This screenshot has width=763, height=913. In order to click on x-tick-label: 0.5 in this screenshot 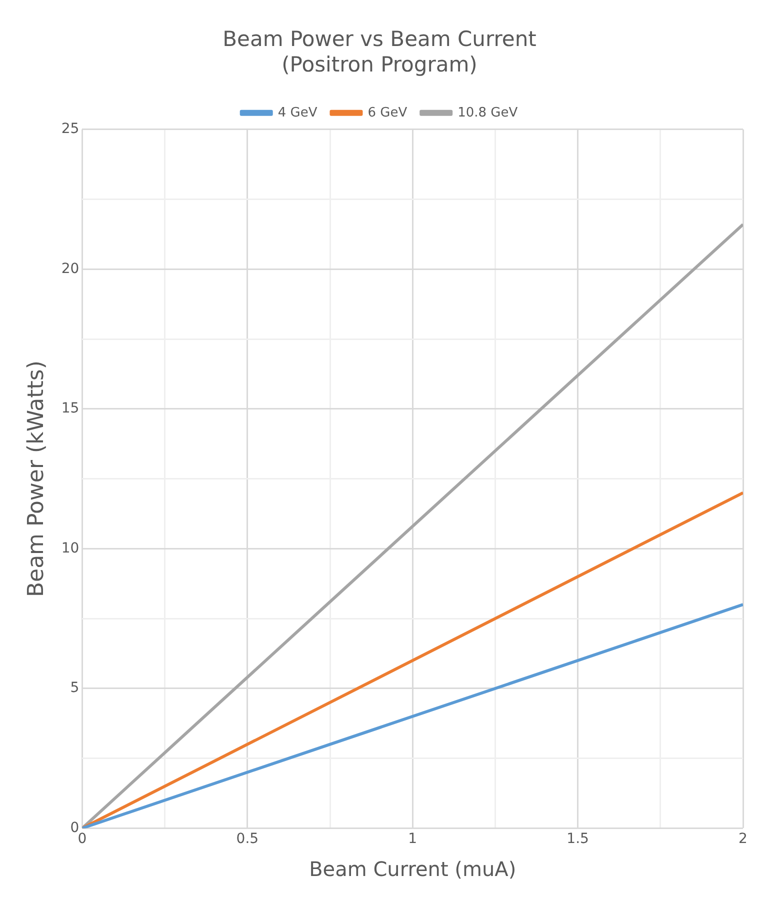, I will do `click(247, 839)`.